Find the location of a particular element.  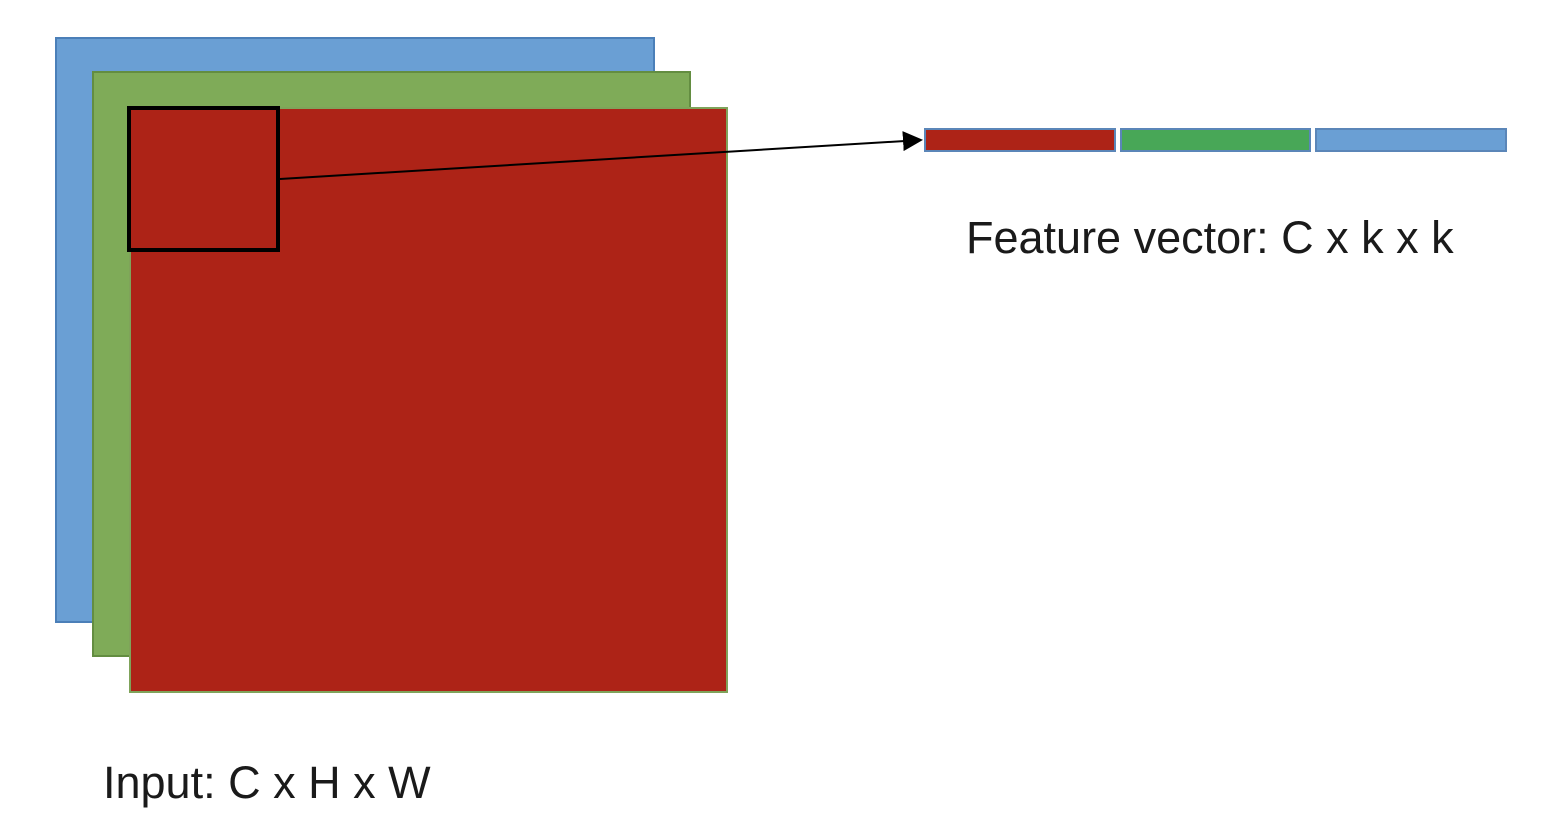

feature-segment-green is located at coordinates (1216, 140).